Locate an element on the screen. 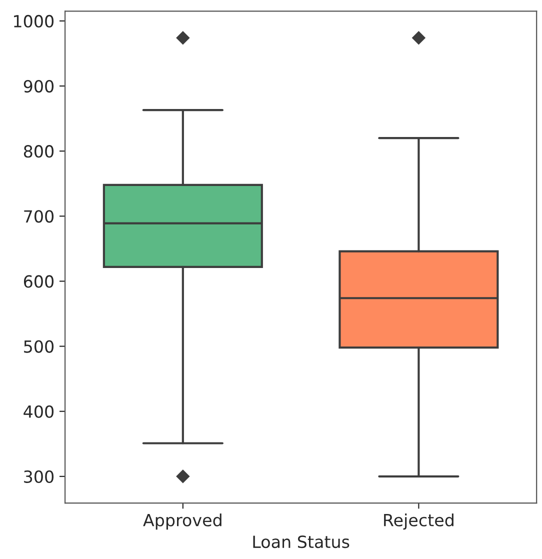  x-tick-label: Approved is located at coordinates (182, 522).